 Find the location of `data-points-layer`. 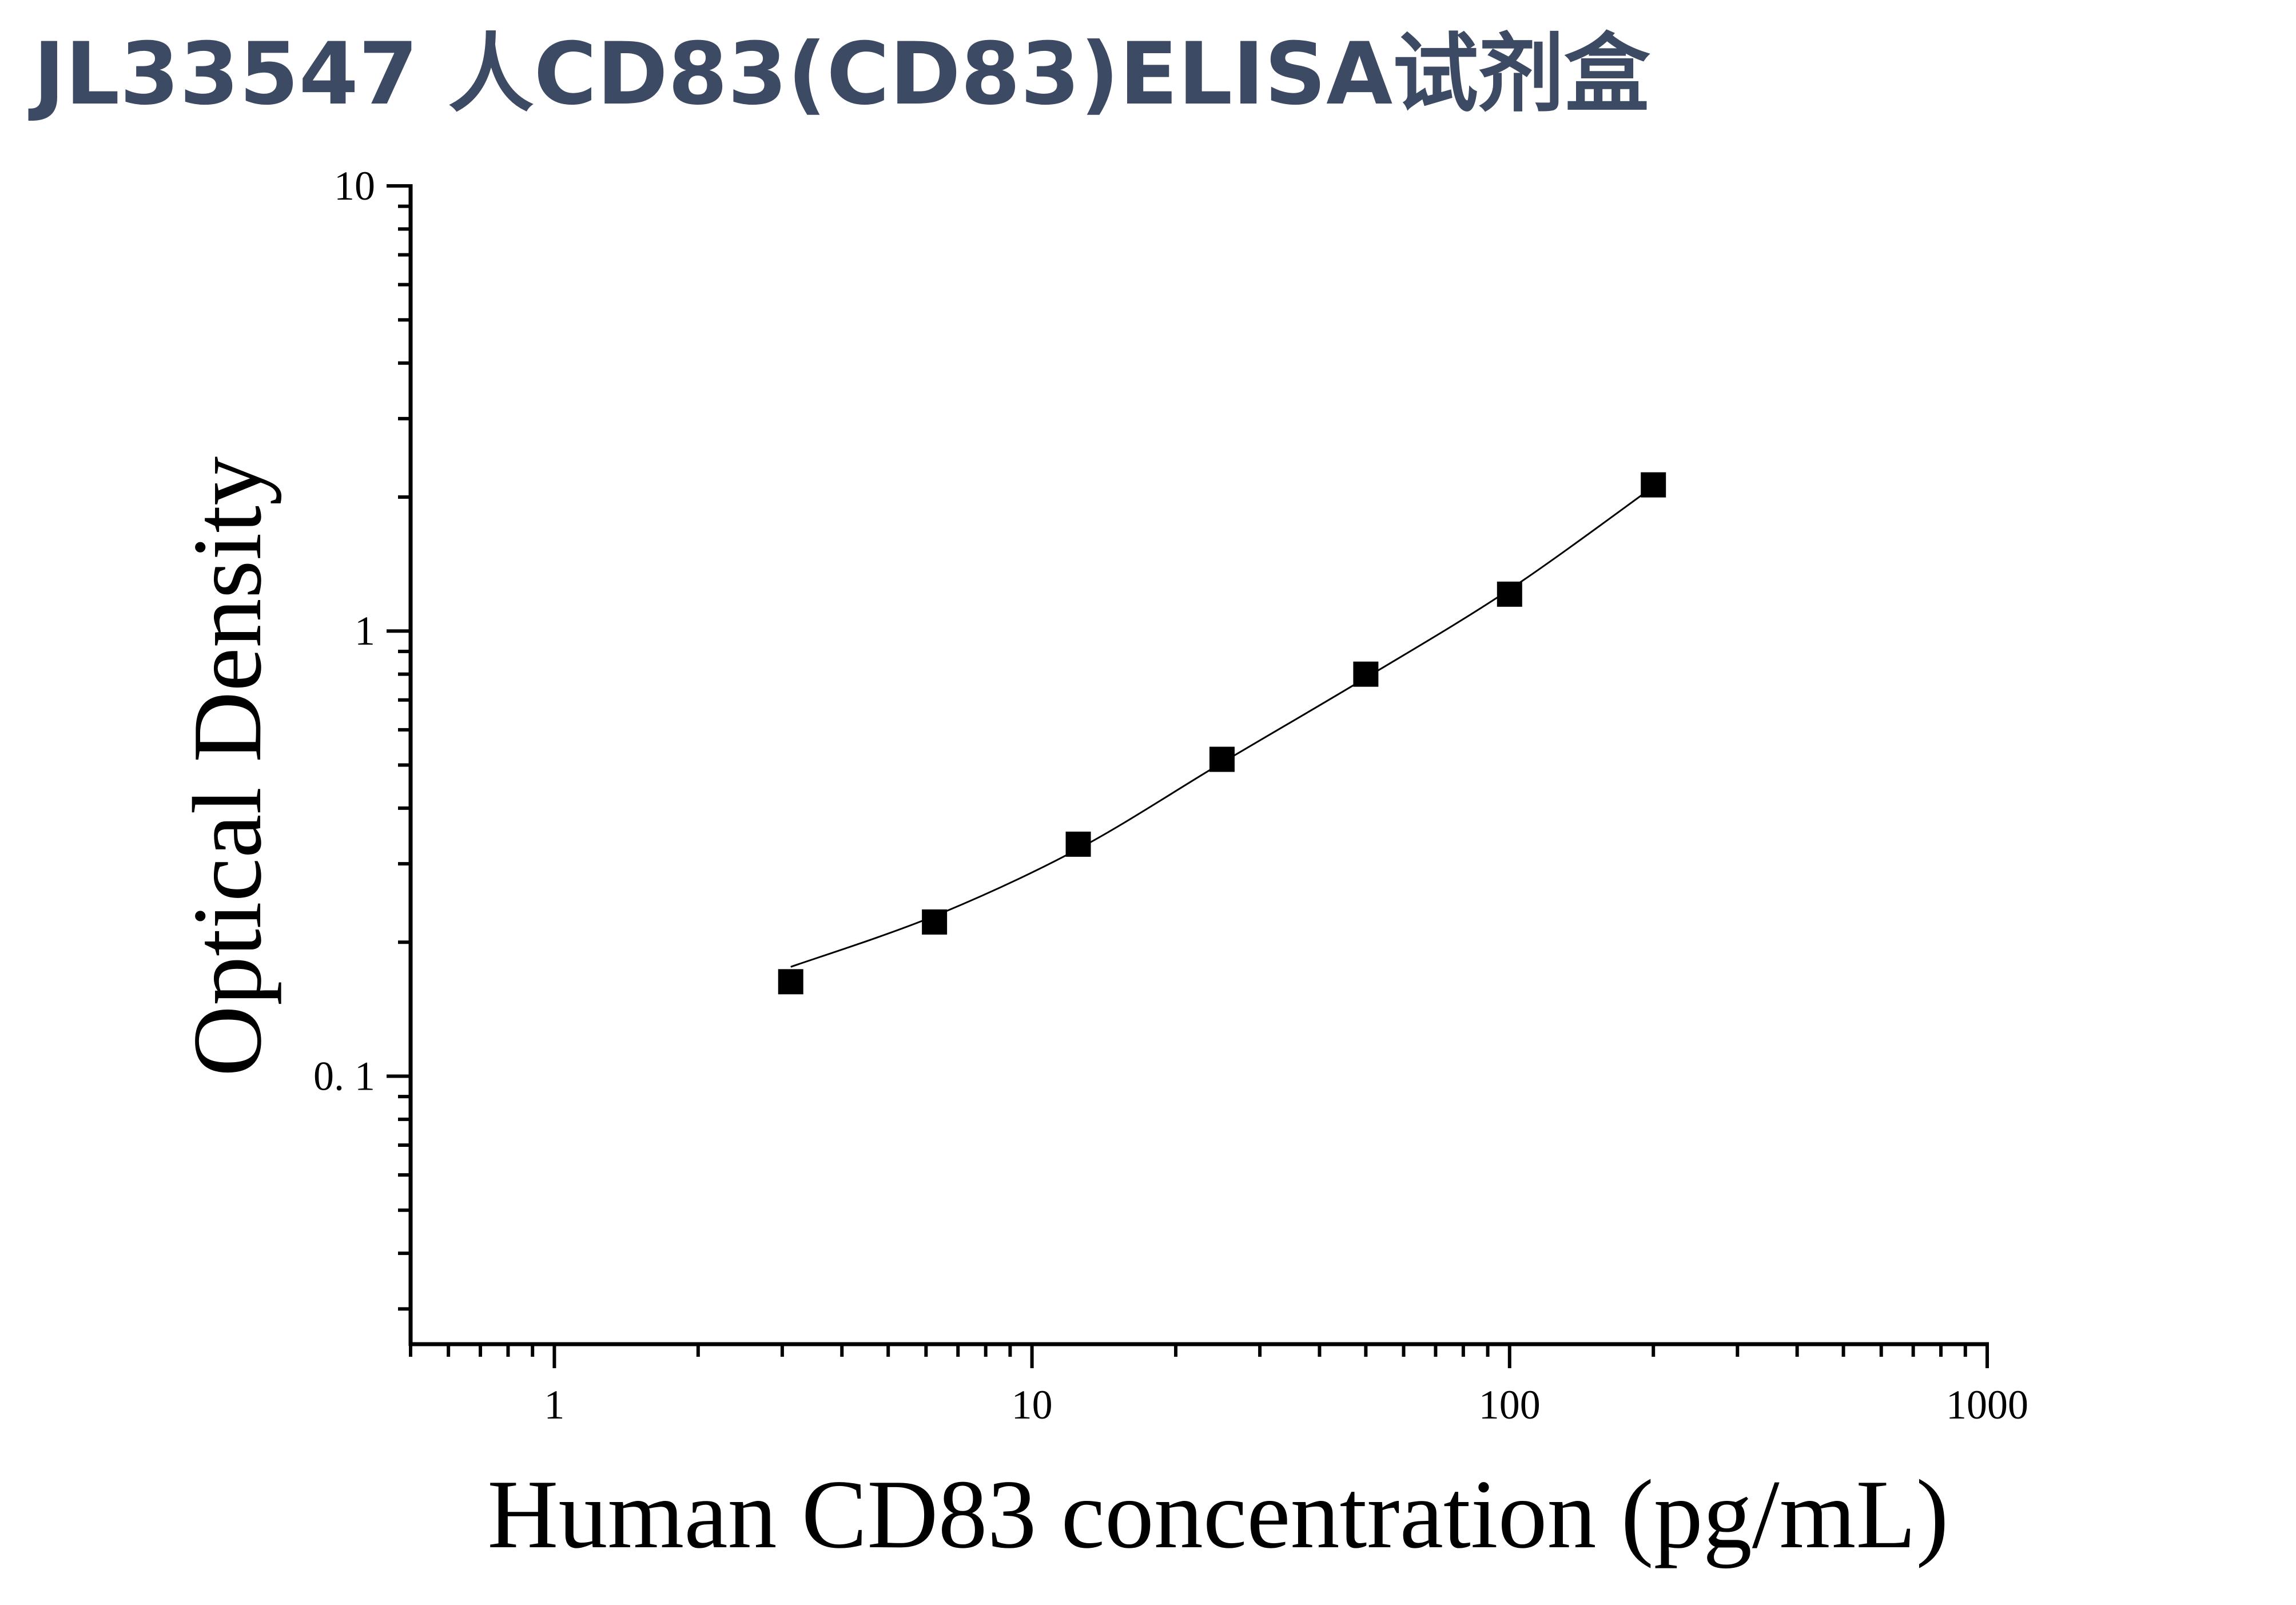

data-points-layer is located at coordinates (1222, 733).